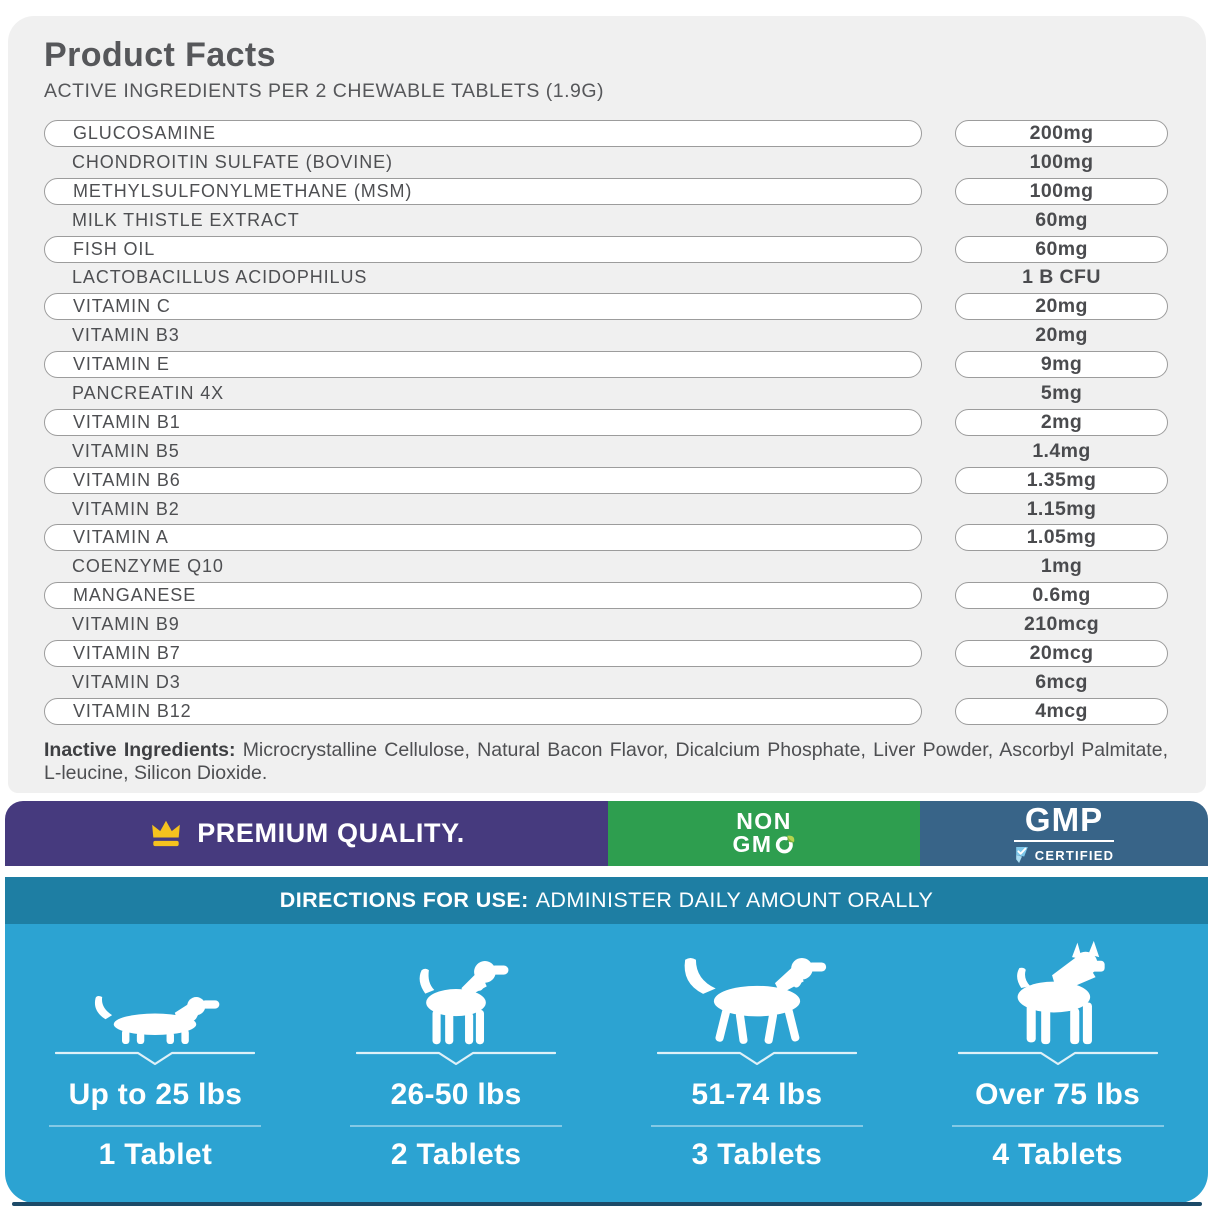 This screenshot has height=1208, width=1214. What do you see at coordinates (483, 653) in the screenshot?
I see `ingredient-name-cell: VITAMIN B7` at bounding box center [483, 653].